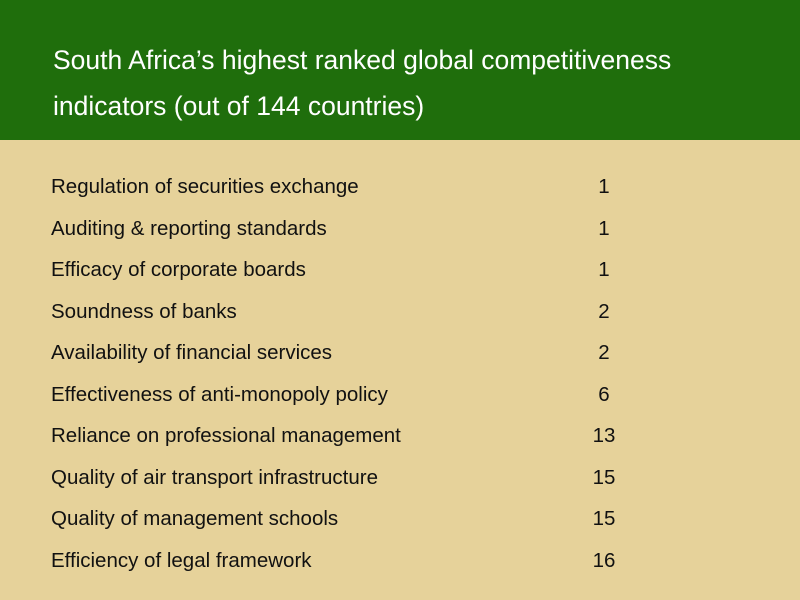  Describe the element at coordinates (181, 560) in the screenshot. I see `indicator-label: Efficiency of legal framework` at that location.